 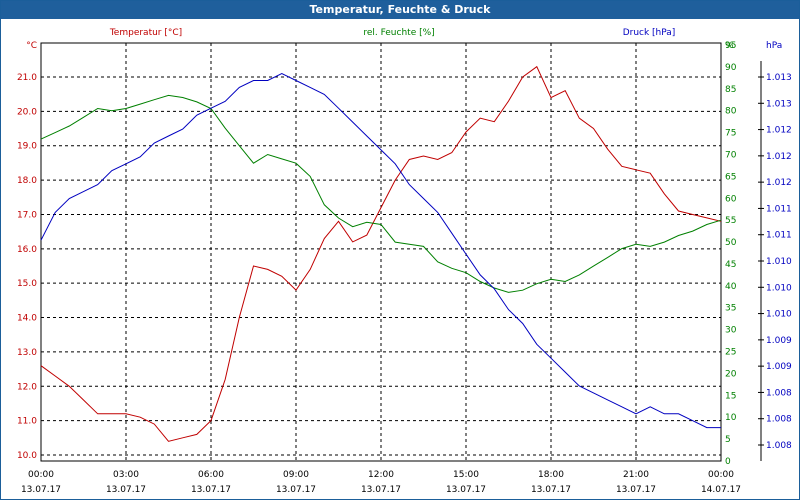 I want to click on humidity-tick-label: 90, so click(x=731, y=68).